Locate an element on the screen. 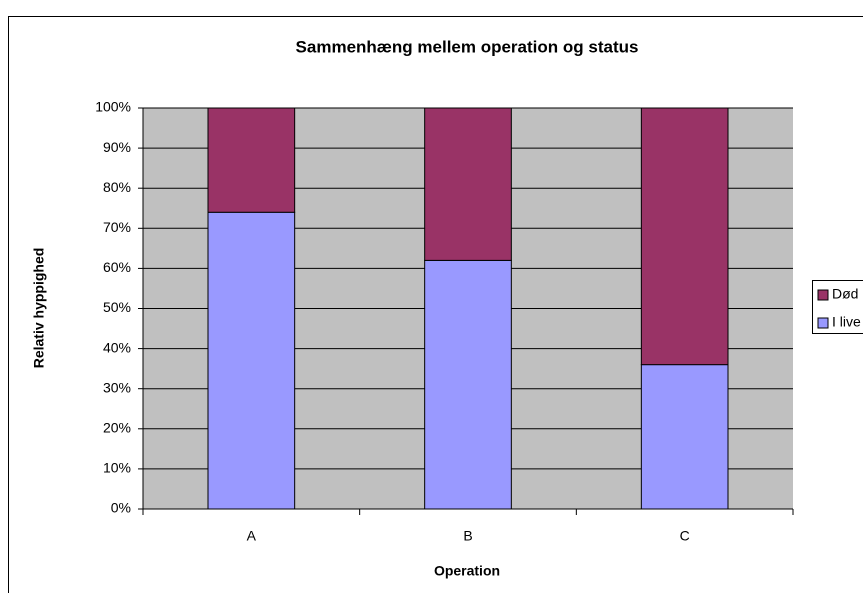 The height and width of the screenshot is (598, 863). y-tick-label: 0% is located at coordinates (121, 508).